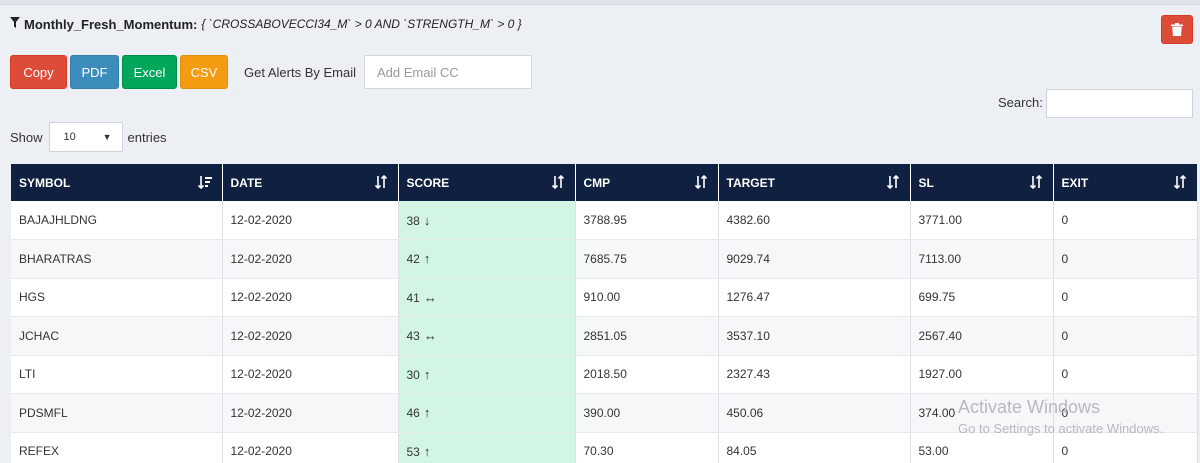 This screenshot has width=1200, height=463. Describe the element at coordinates (982, 297) in the screenshot. I see `cell-sl: 699.75` at that location.